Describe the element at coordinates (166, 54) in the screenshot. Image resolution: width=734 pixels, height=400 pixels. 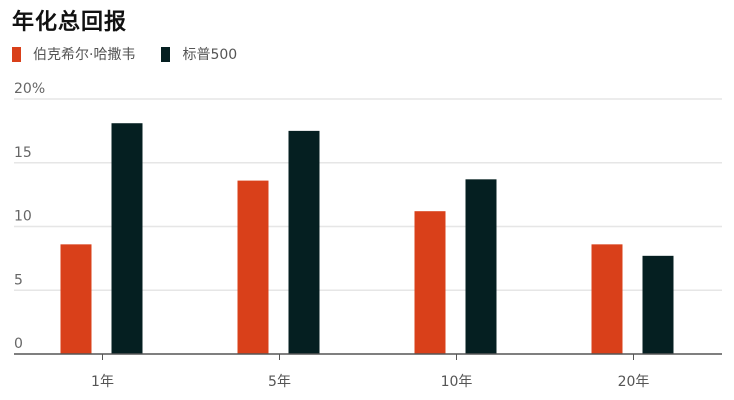
I see `legend-swatch-sp500` at that location.